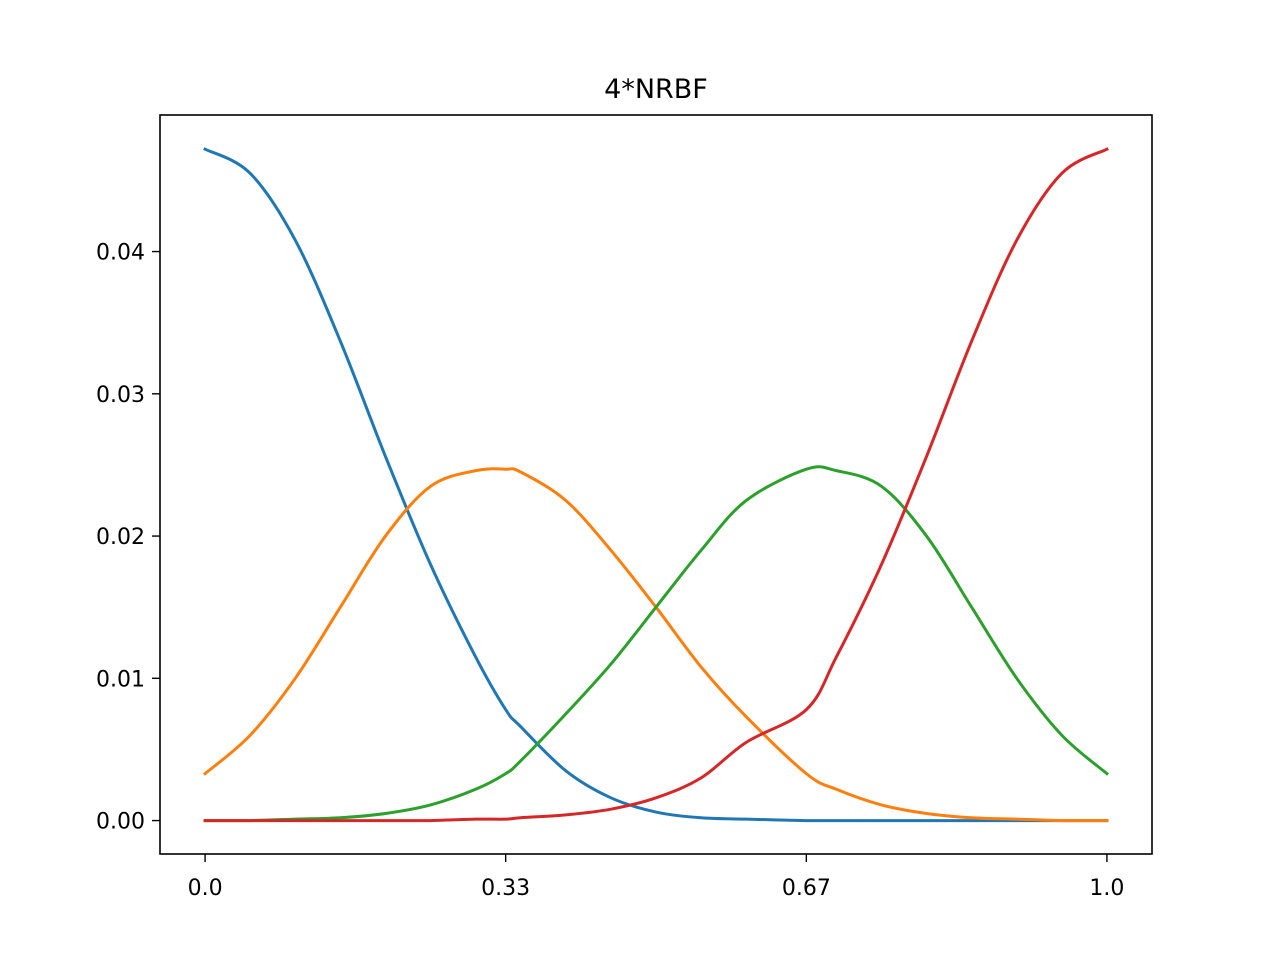 Image resolution: width=1280 pixels, height=960 pixels. I want to click on chart-title: 4*NRBF, so click(656, 89).